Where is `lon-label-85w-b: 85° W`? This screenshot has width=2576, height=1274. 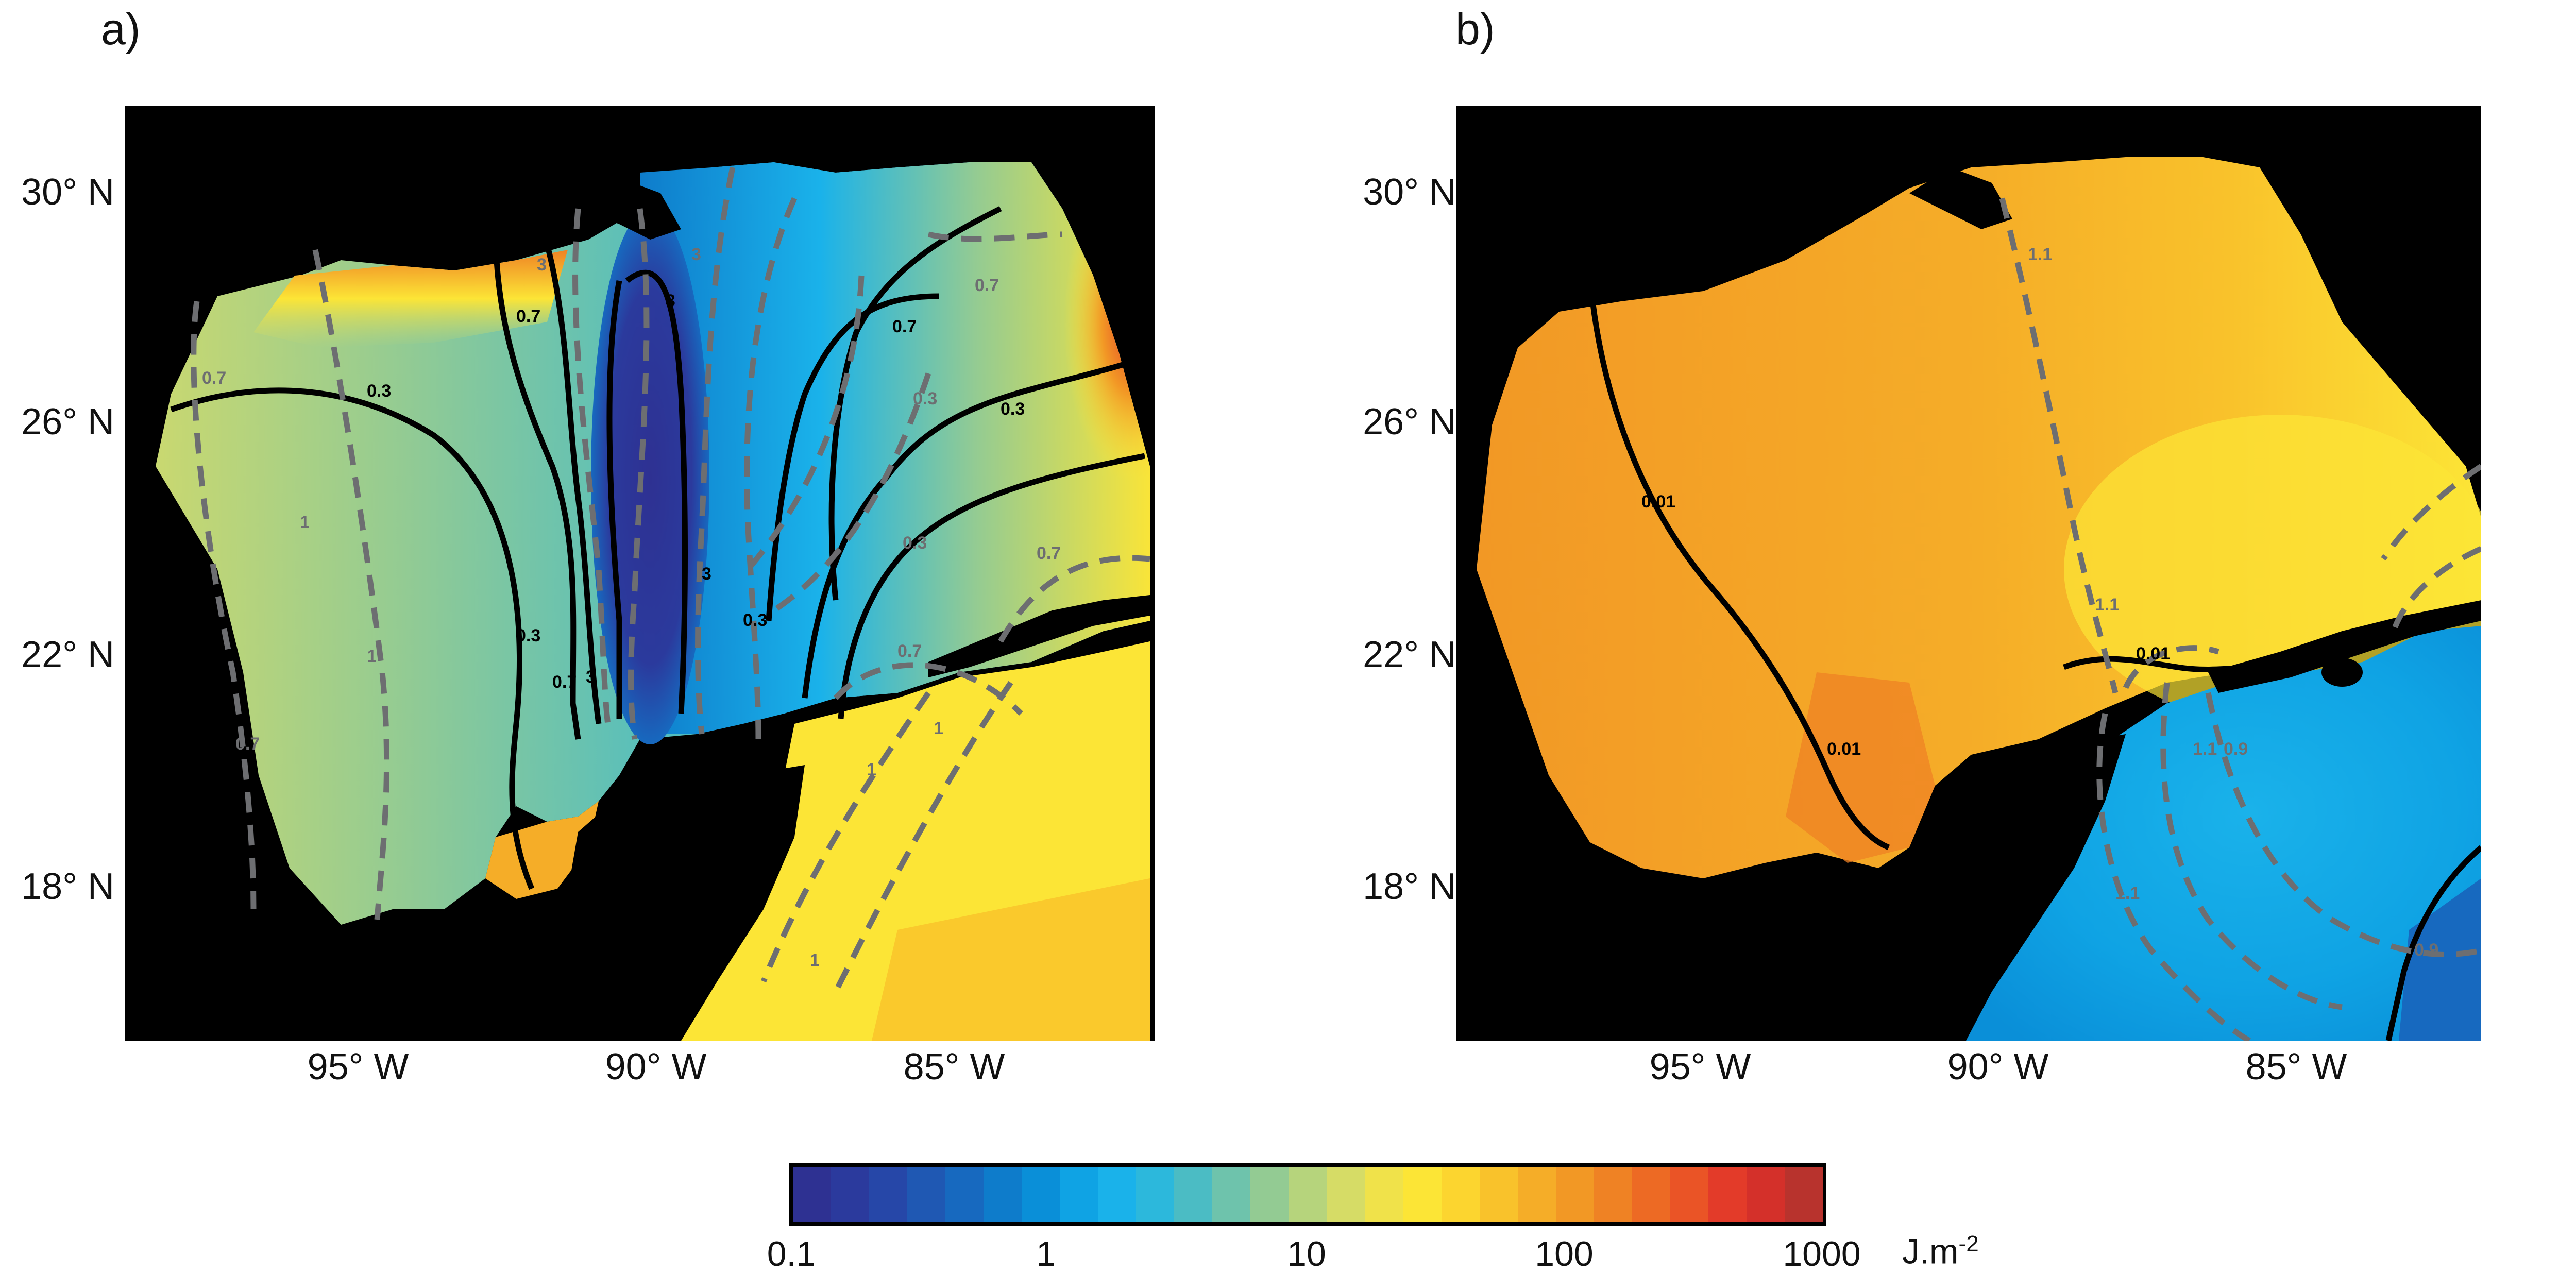
lon-label-85w-b: 85° W is located at coordinates (2296, 1067).